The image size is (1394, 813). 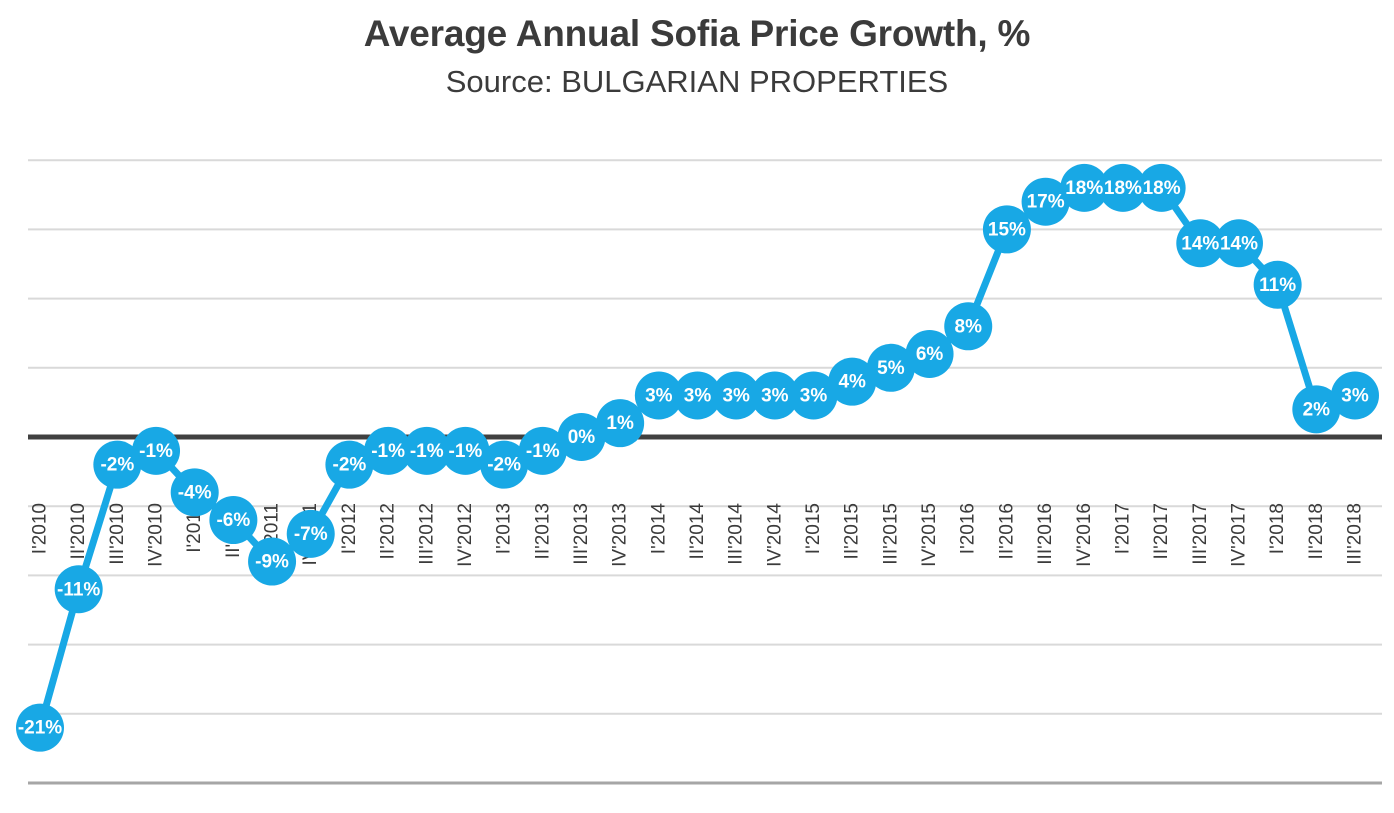 What do you see at coordinates (465, 535) in the screenshot?
I see `x-tick-label: IV'2012` at bounding box center [465, 535].